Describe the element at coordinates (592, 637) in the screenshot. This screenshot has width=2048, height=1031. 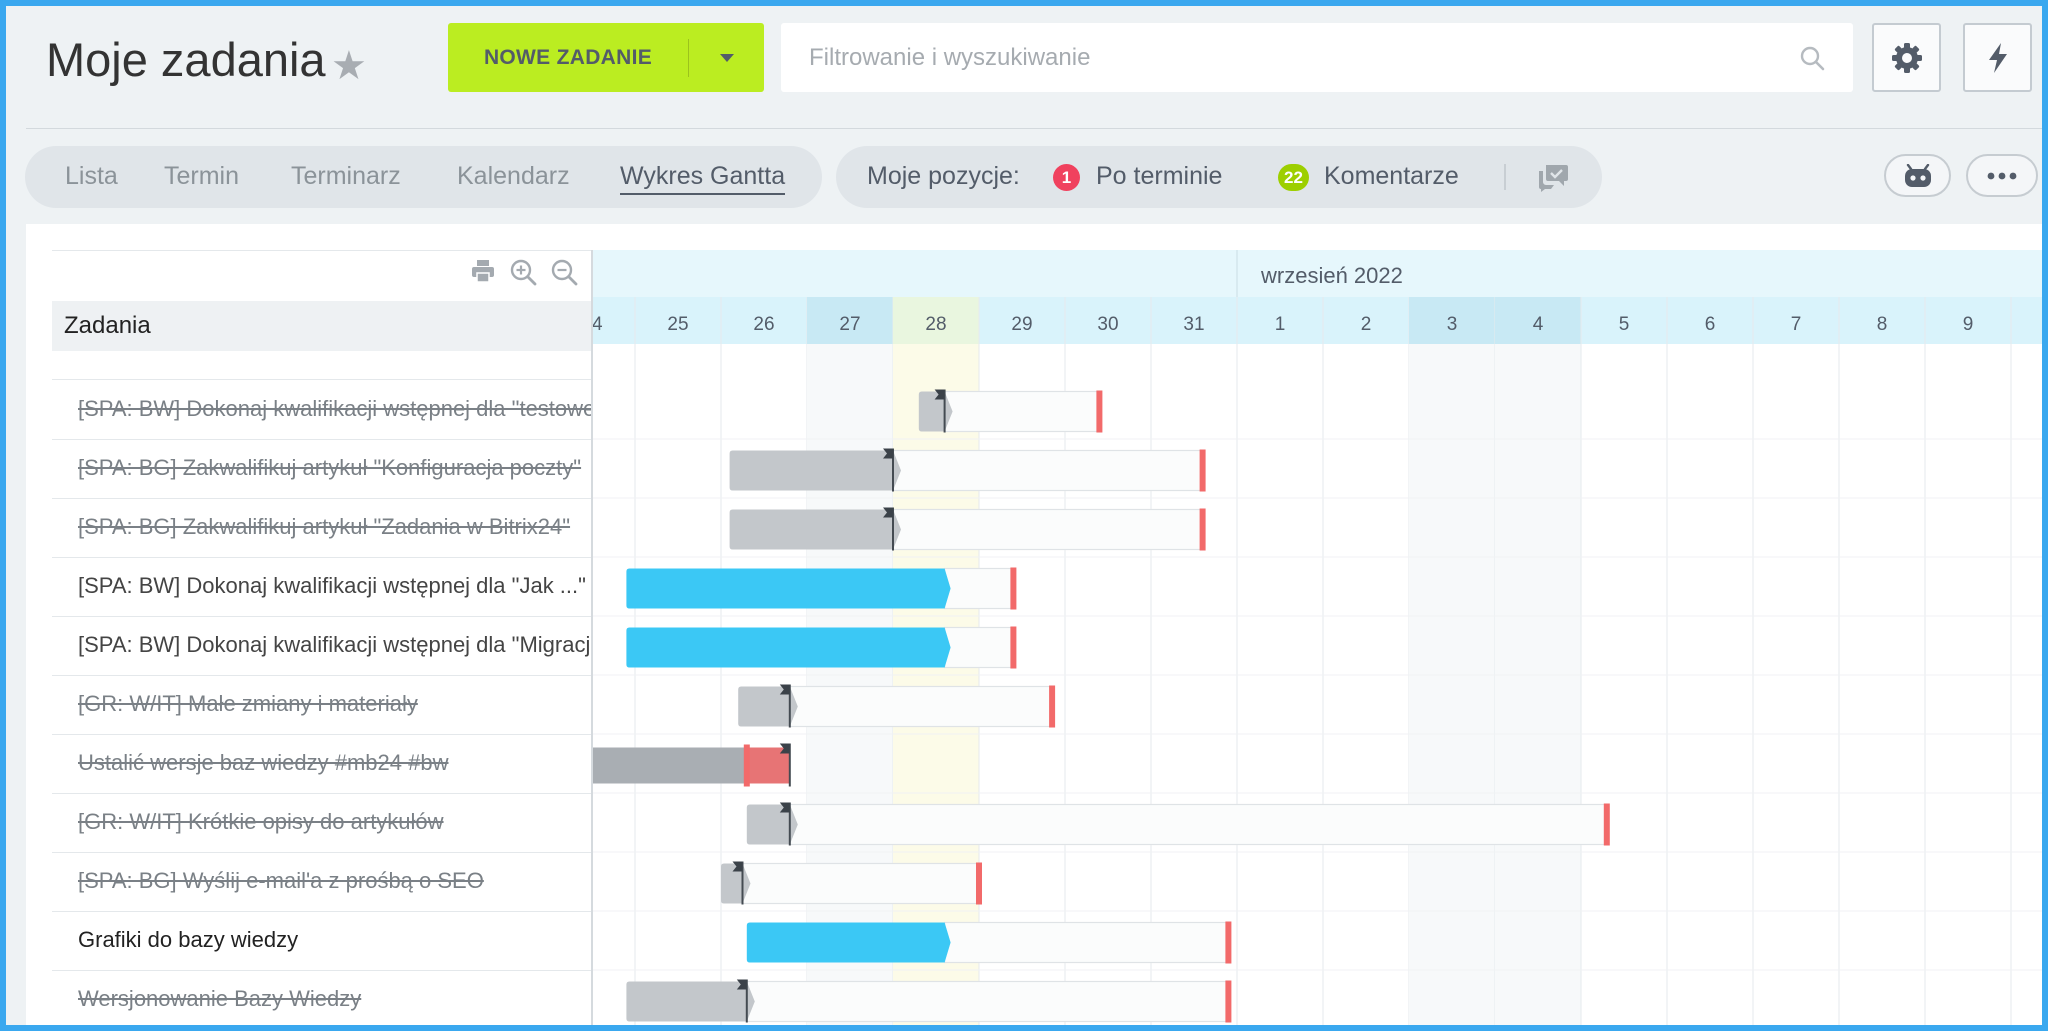
I see `panel-splitter` at that location.